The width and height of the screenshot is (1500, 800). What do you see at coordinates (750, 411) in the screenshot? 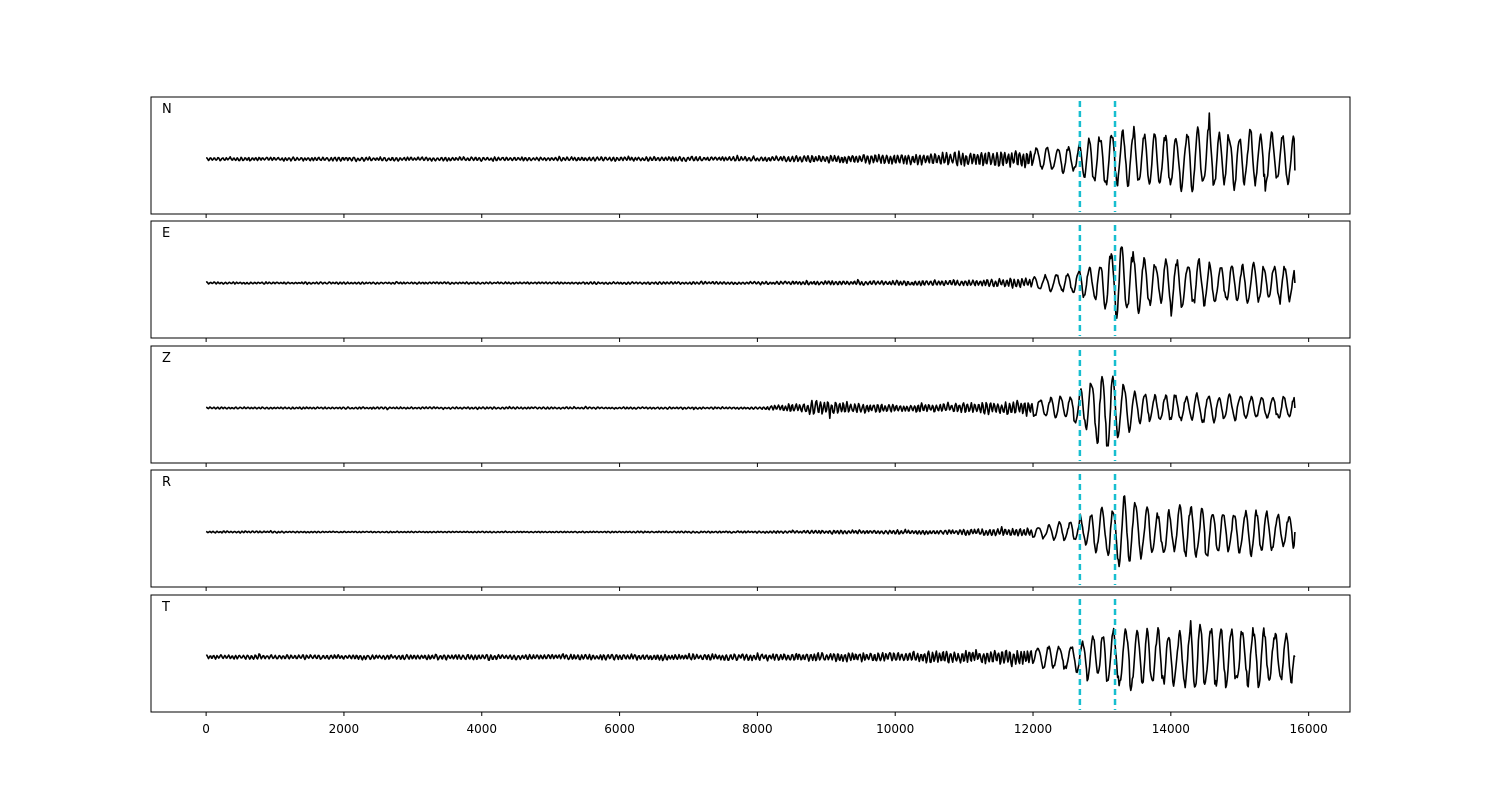
I see `trace-z` at bounding box center [750, 411].